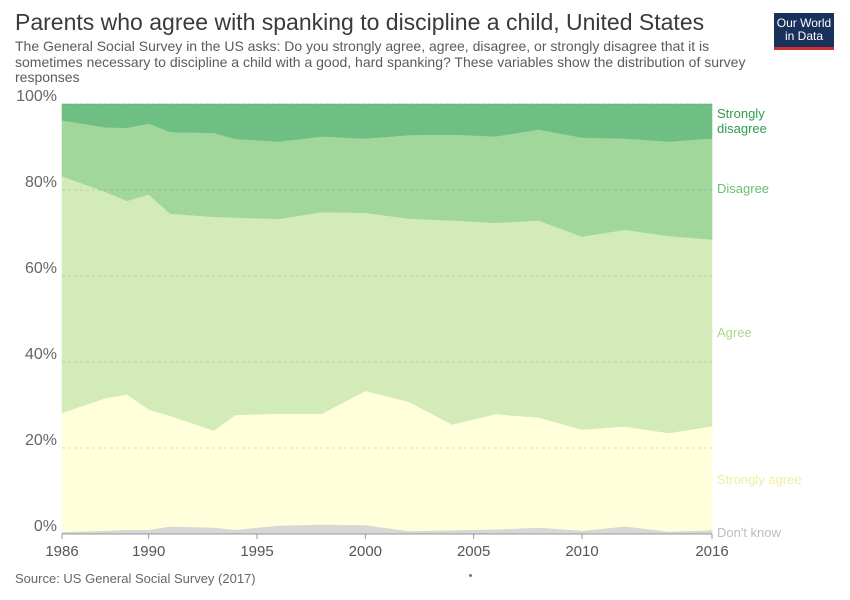 The image size is (850, 600). I want to click on x-tick-label: 2010, so click(581, 551).